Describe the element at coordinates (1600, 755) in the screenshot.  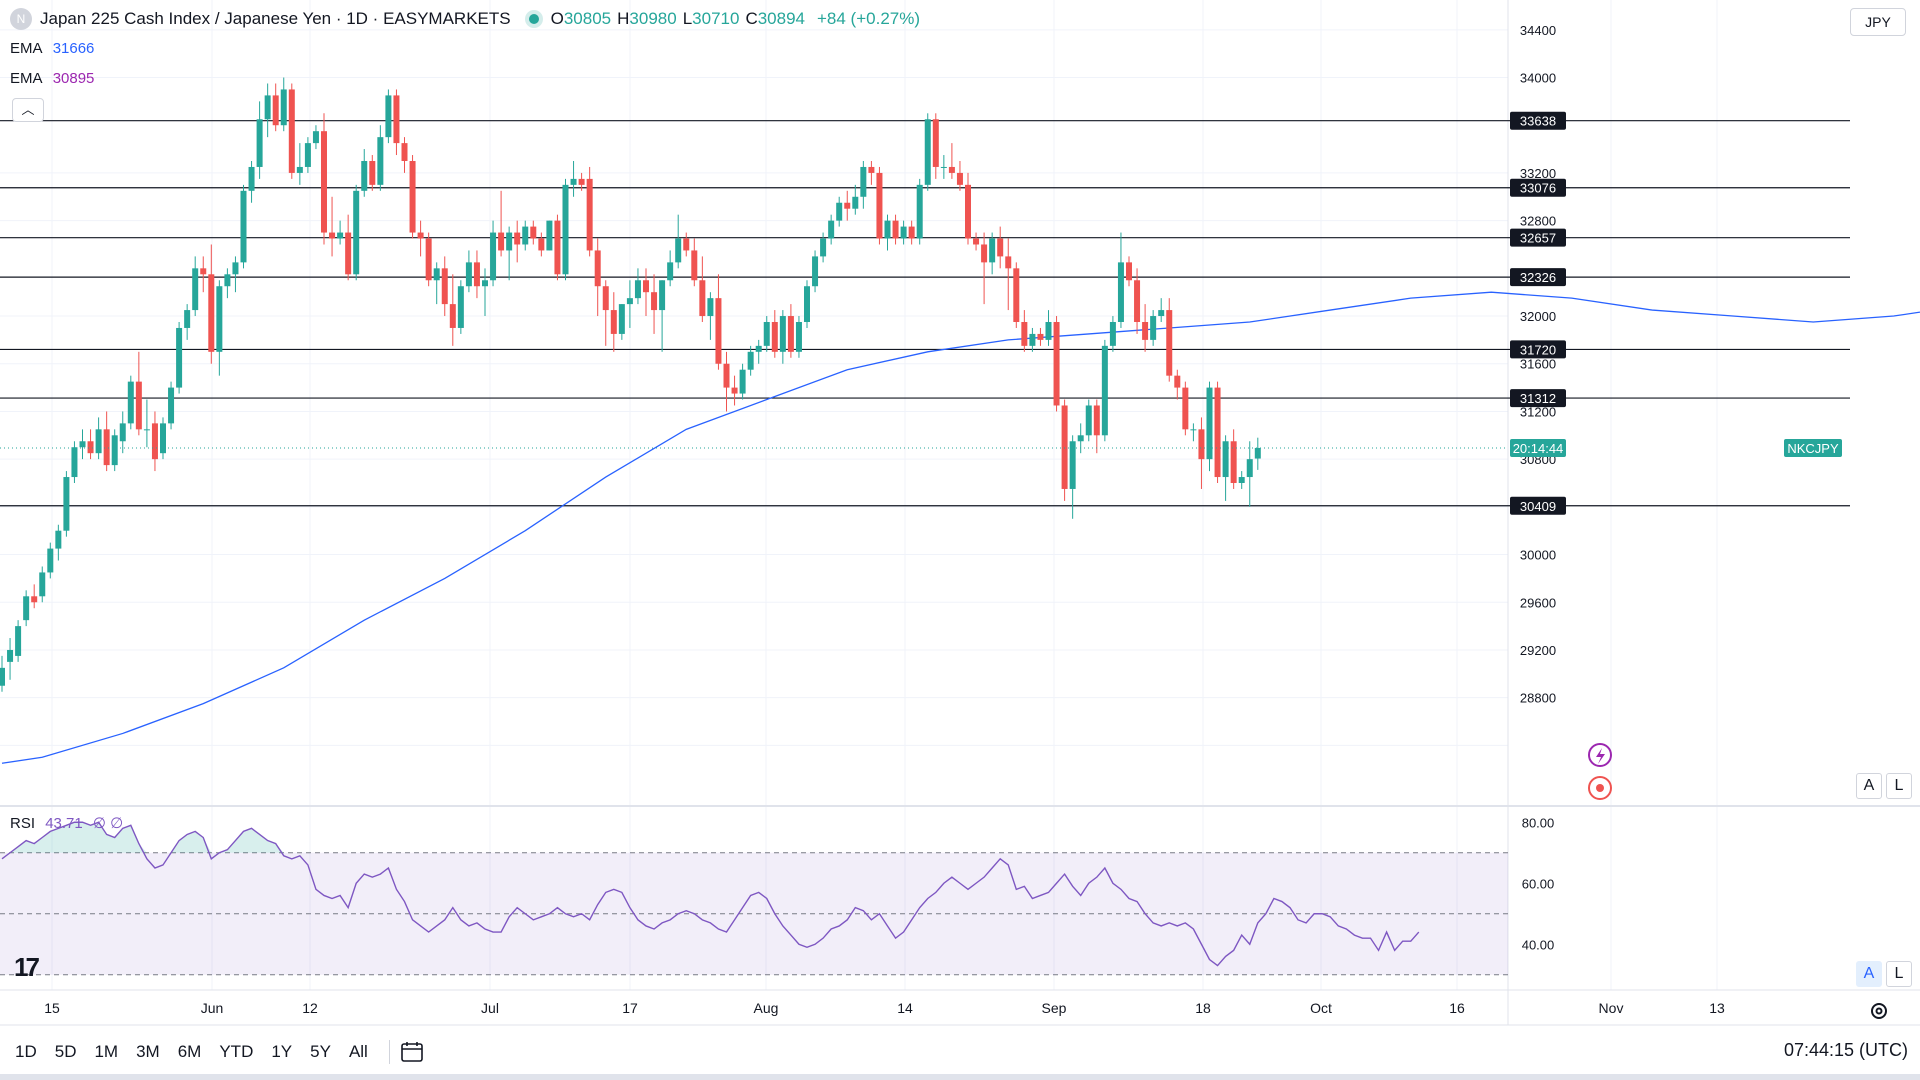
I see `lightning-icon` at that location.